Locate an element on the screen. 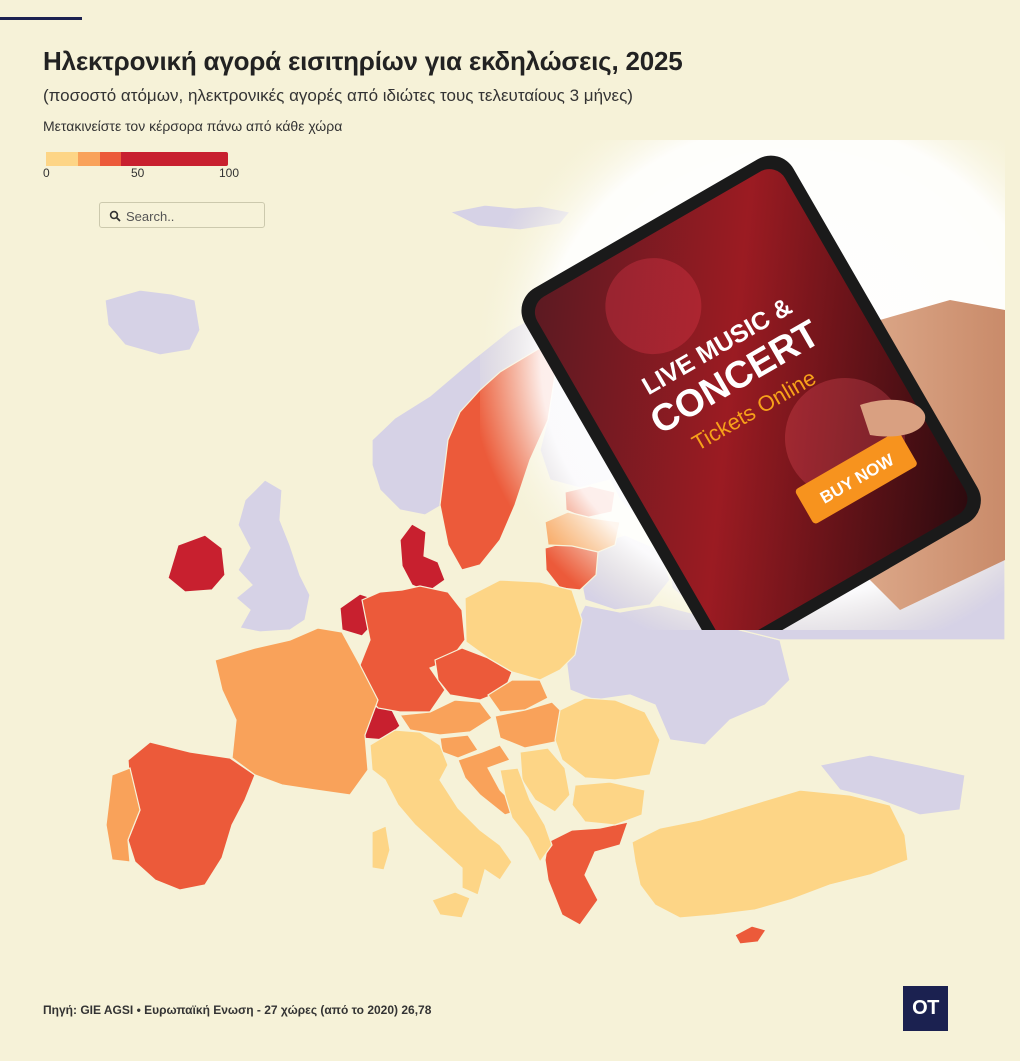 Image resolution: width=1020 pixels, height=1061 pixels. country-ireland is located at coordinates (196, 563).